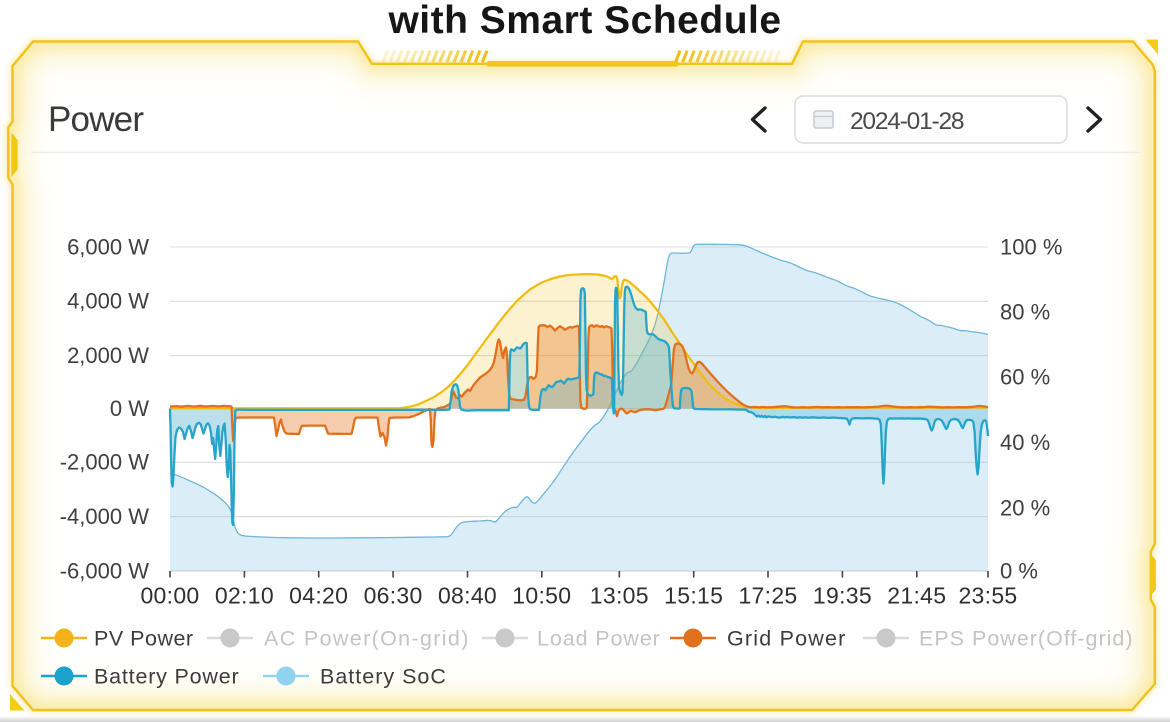  What do you see at coordinates (318, 596) in the screenshot?
I see `svg-text: 04:20` at bounding box center [318, 596].